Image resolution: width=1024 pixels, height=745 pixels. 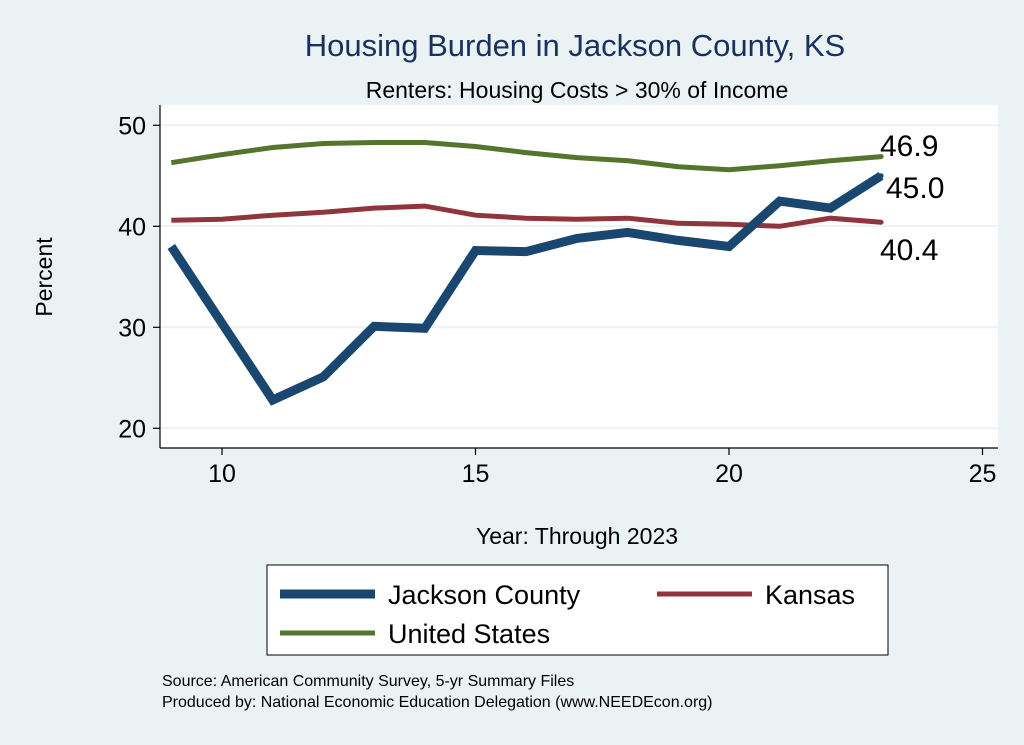 I want to click on chart-subtitle: Renters: Housing Costs > 30% of Income, so click(x=577, y=90).